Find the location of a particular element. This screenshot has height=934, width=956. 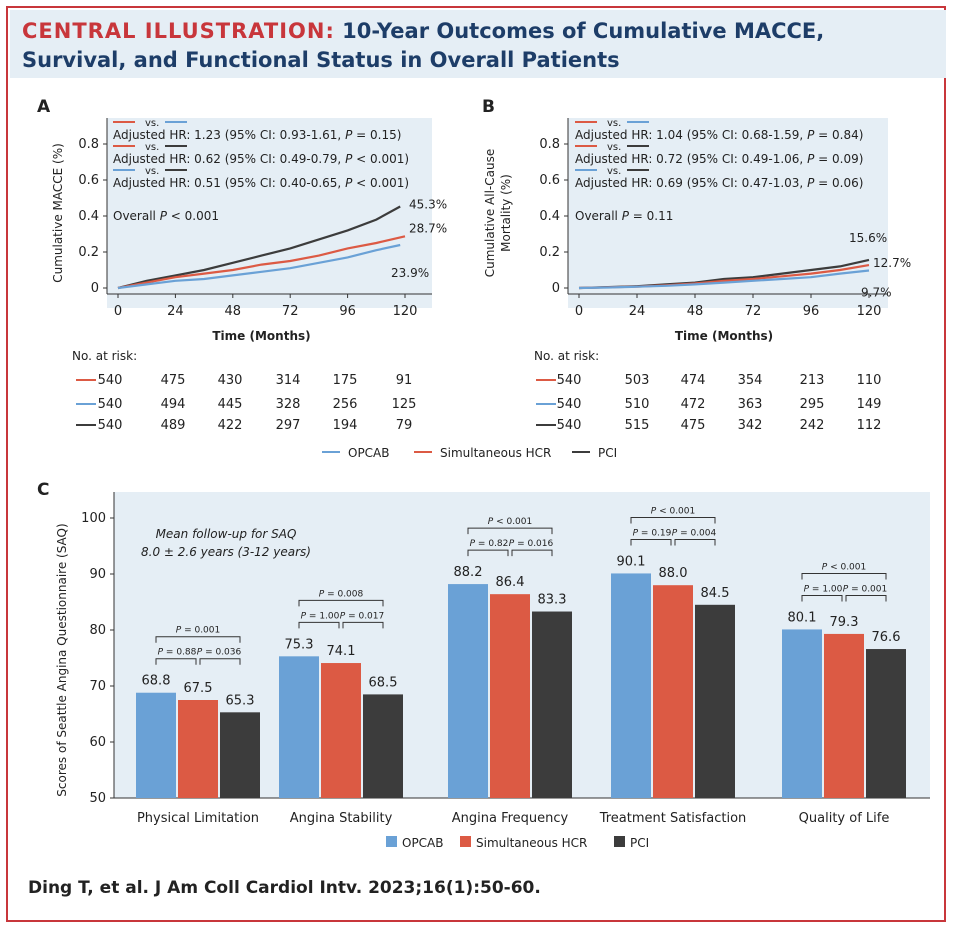

x-tick-label: 48 is located at coordinates (695, 311).